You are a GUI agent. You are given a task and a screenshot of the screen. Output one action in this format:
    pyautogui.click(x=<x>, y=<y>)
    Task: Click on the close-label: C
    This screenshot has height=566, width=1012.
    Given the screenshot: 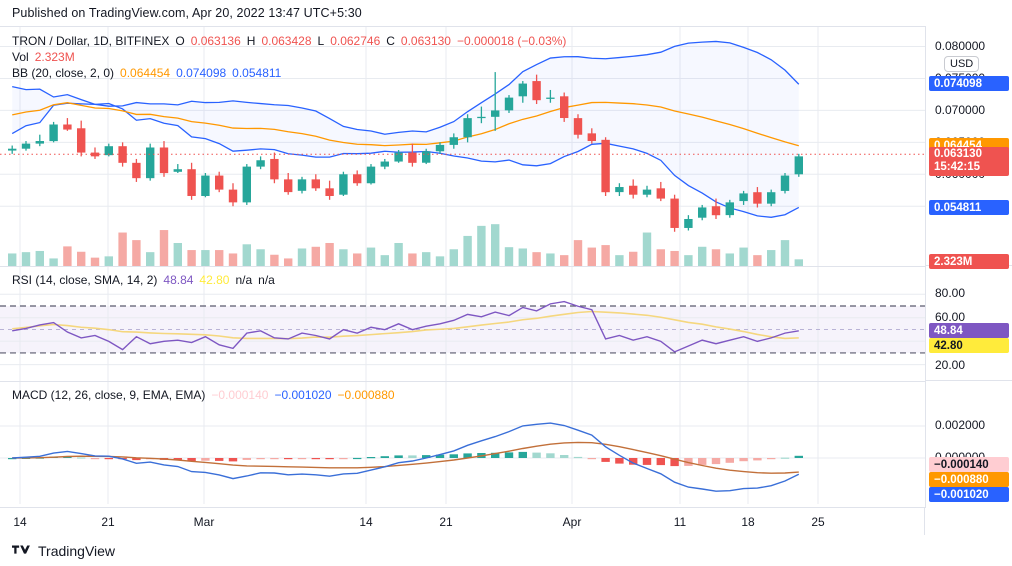 What is the action you would take?
    pyautogui.click(x=390, y=41)
    